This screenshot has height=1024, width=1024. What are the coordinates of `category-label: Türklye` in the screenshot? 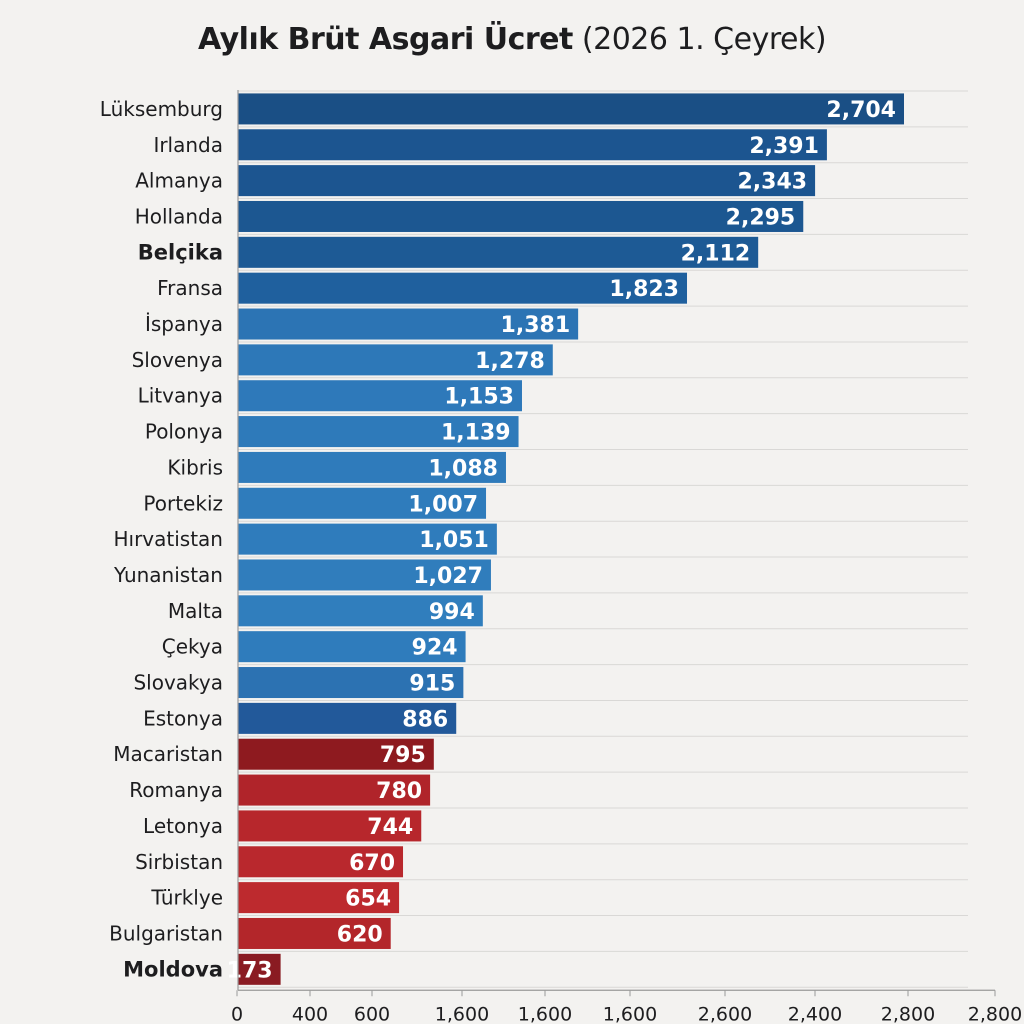 It's located at (186, 898).